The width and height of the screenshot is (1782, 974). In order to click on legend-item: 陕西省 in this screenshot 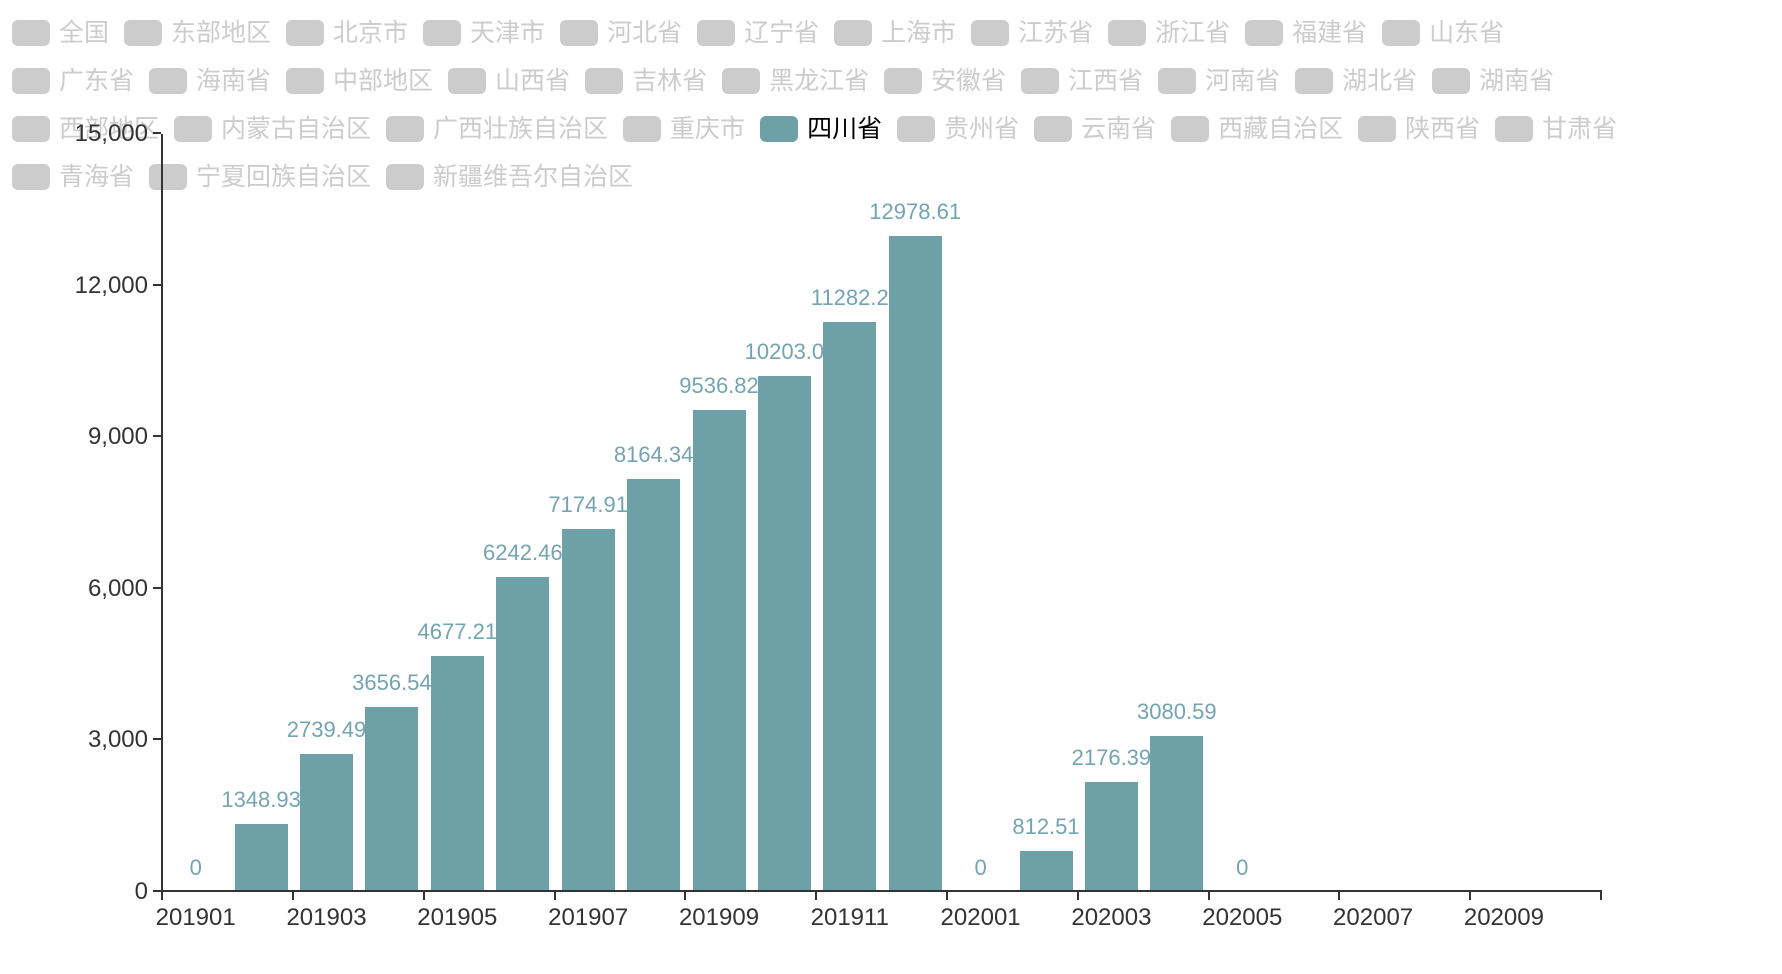, I will do `click(1419, 129)`.